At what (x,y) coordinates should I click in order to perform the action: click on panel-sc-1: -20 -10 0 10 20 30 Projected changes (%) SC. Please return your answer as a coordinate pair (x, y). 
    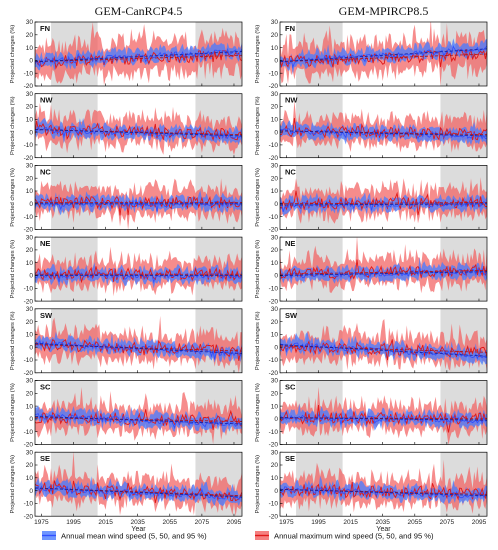
    Looking at the image, I should click on (126, 413).